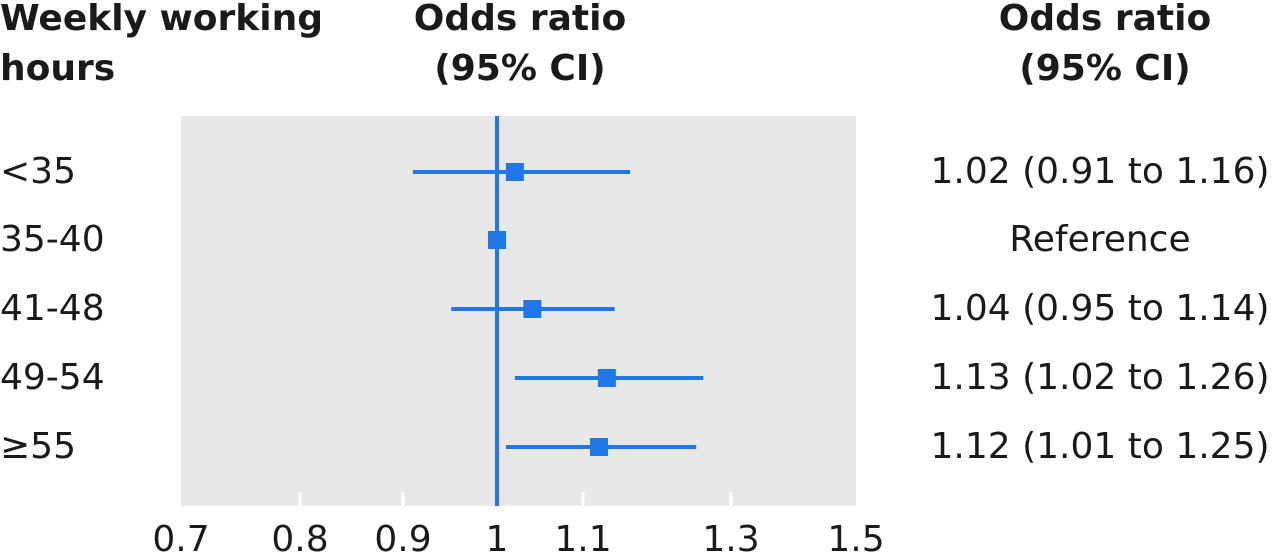 Image resolution: width=1280 pixels, height=553 pixels. What do you see at coordinates (730, 536) in the screenshot?
I see `x-tick-label: 1.3` at bounding box center [730, 536].